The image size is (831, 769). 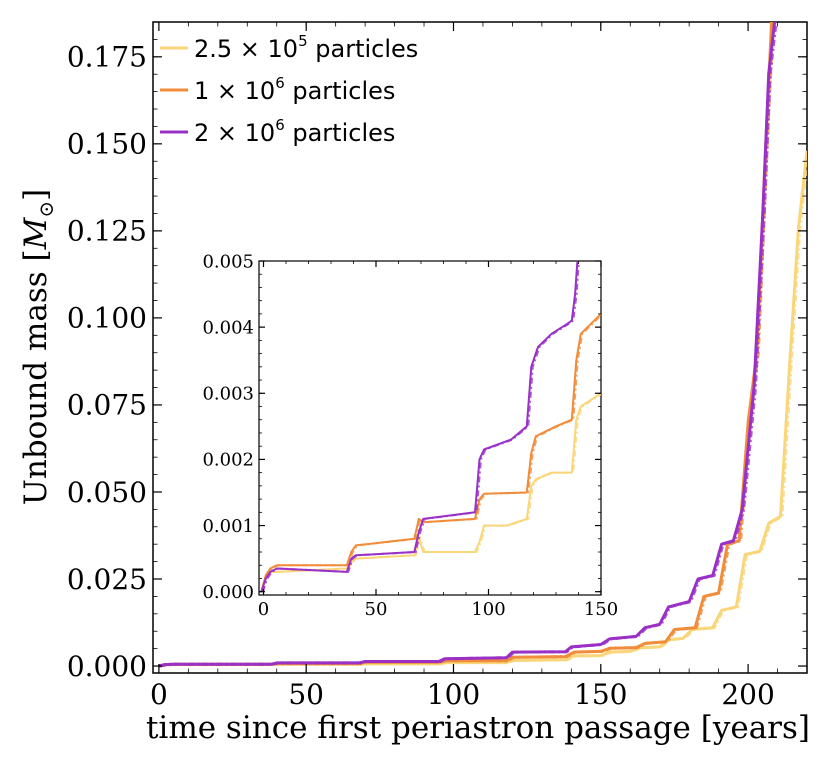 What do you see at coordinates (228, 327) in the screenshot?
I see `inset-y-tick-label: 0.004` at bounding box center [228, 327].